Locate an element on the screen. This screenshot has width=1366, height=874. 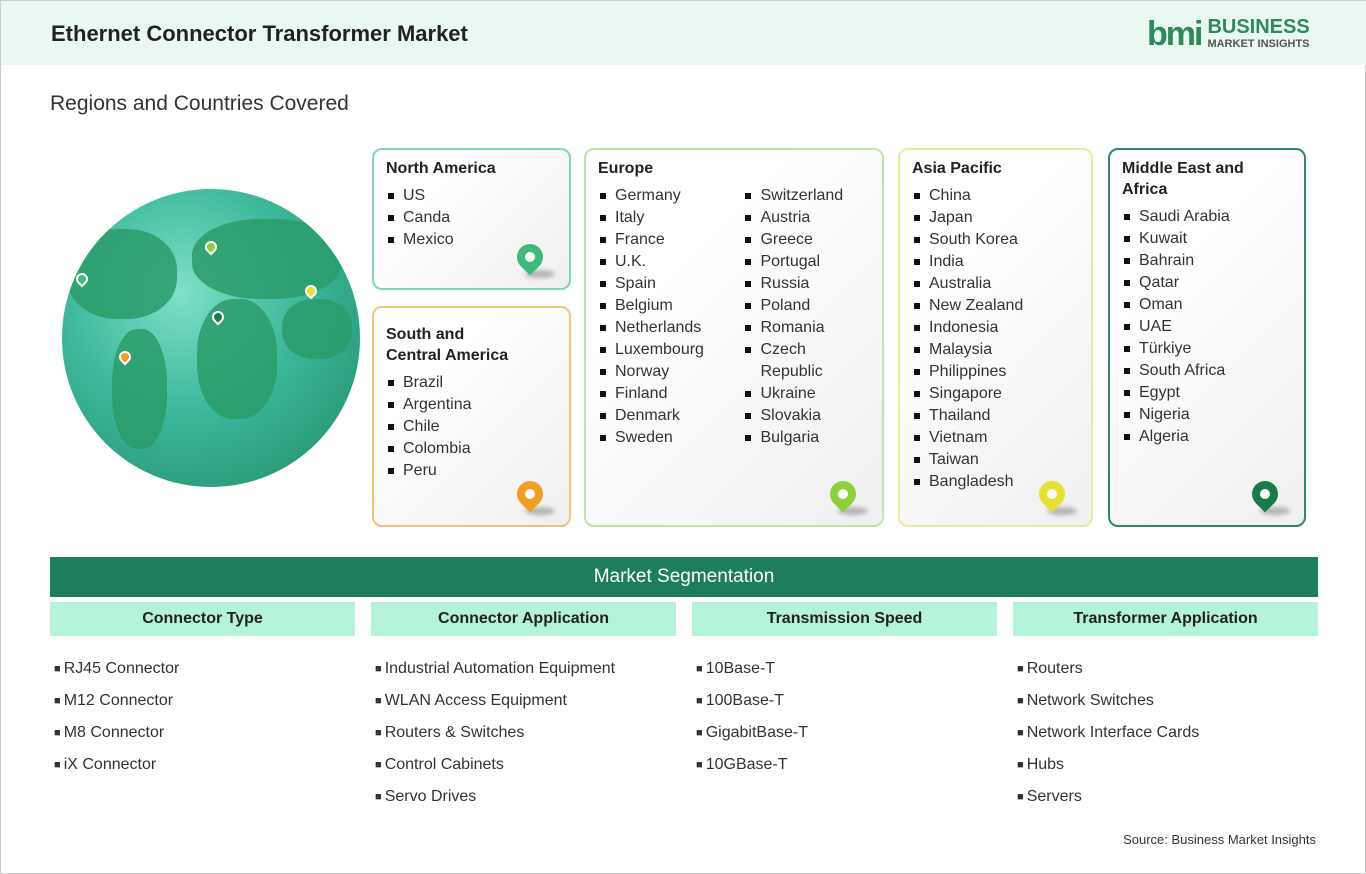
country-item: Czech Republic is located at coordinates (806, 361).